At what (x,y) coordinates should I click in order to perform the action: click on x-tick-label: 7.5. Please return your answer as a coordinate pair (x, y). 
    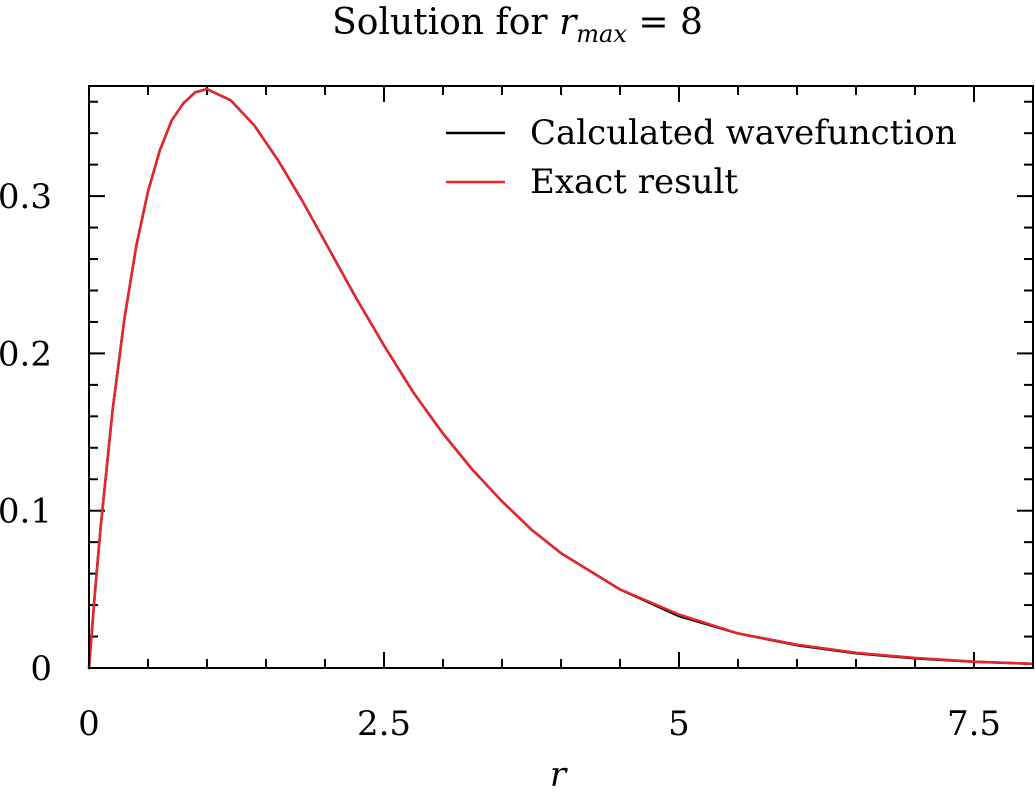
    Looking at the image, I should click on (974, 724).